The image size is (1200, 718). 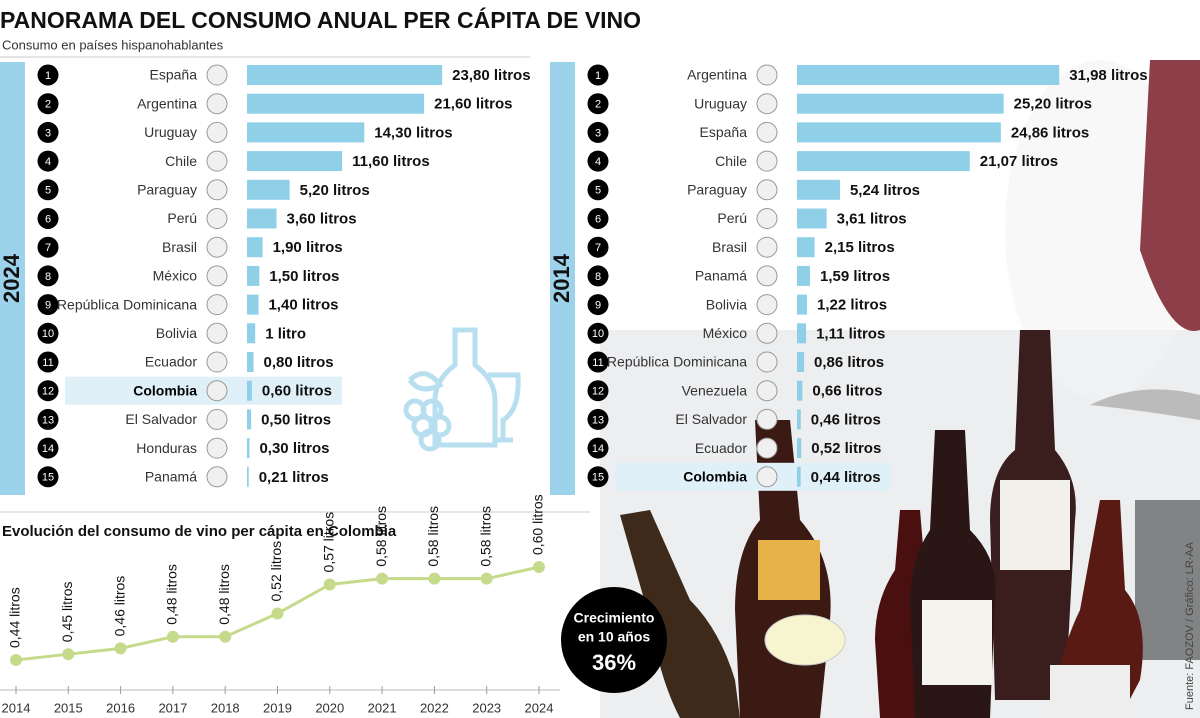 What do you see at coordinates (614, 637) in the screenshot?
I see `badge-text: en 10 años` at bounding box center [614, 637].